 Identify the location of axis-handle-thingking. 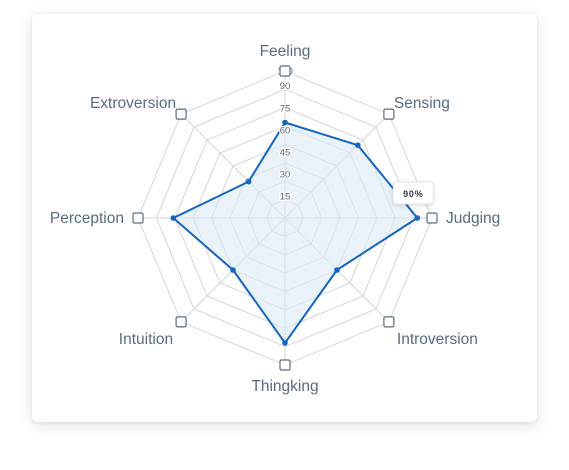
(285, 365).